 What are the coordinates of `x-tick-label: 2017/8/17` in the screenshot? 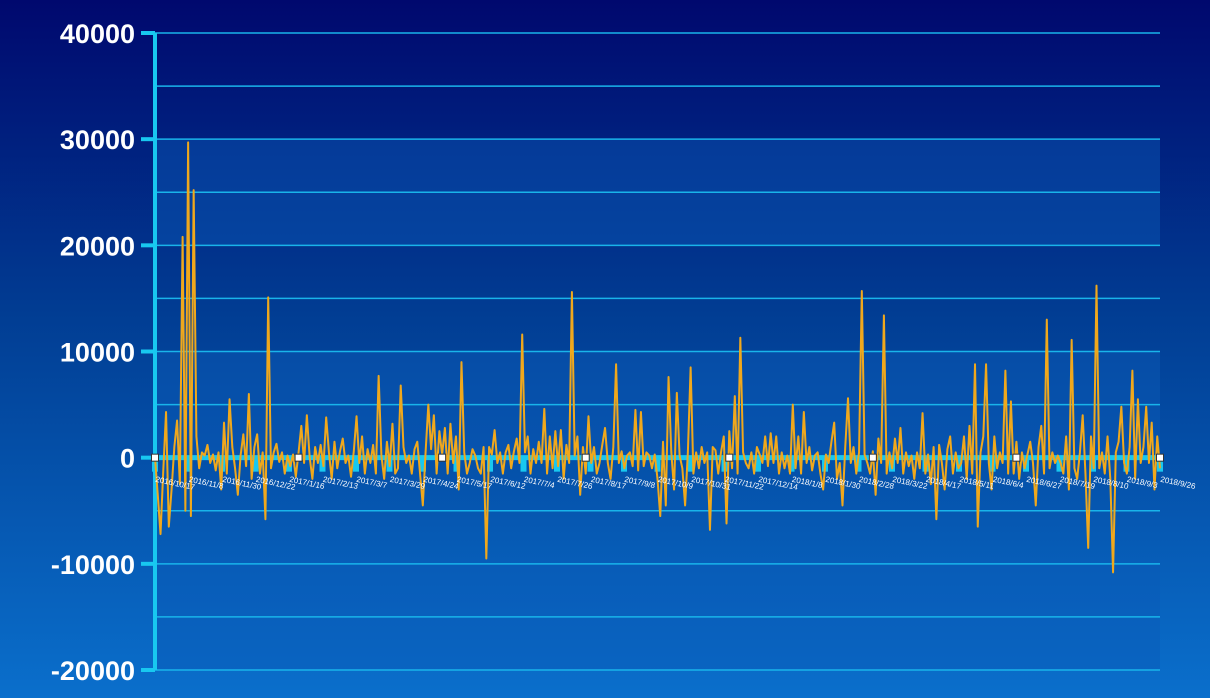 It's located at (608, 483).